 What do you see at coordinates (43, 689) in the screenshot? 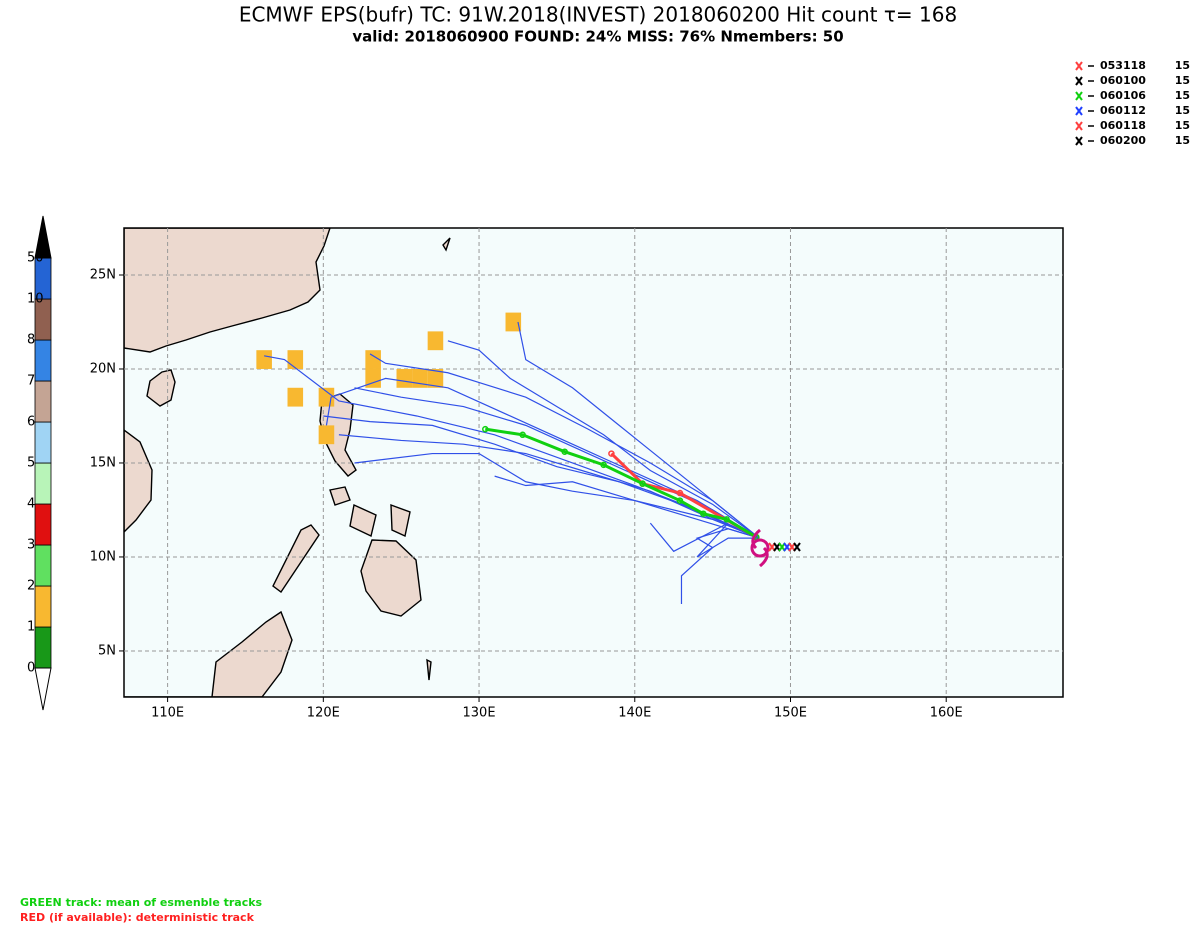
I see `colorbar-under` at bounding box center [43, 689].